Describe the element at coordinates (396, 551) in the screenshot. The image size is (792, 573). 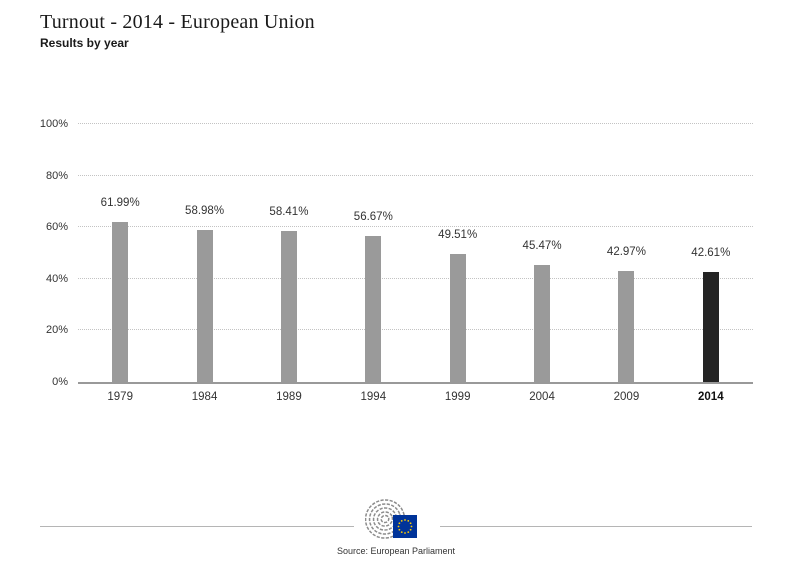
I see `source-text: Source: European Parliament` at that location.